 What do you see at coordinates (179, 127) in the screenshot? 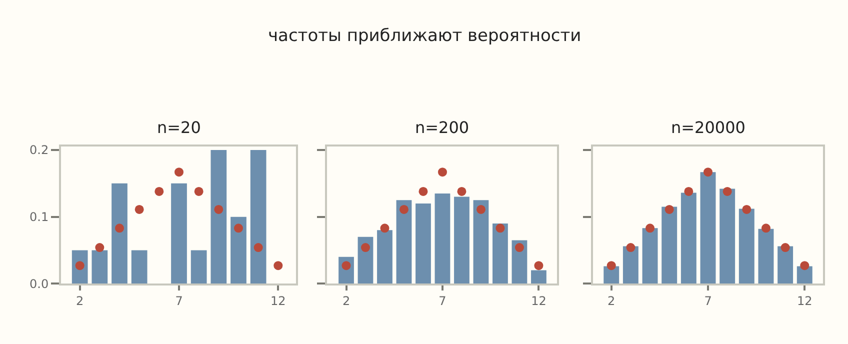
I see `chart-title: n=20` at bounding box center [179, 127].